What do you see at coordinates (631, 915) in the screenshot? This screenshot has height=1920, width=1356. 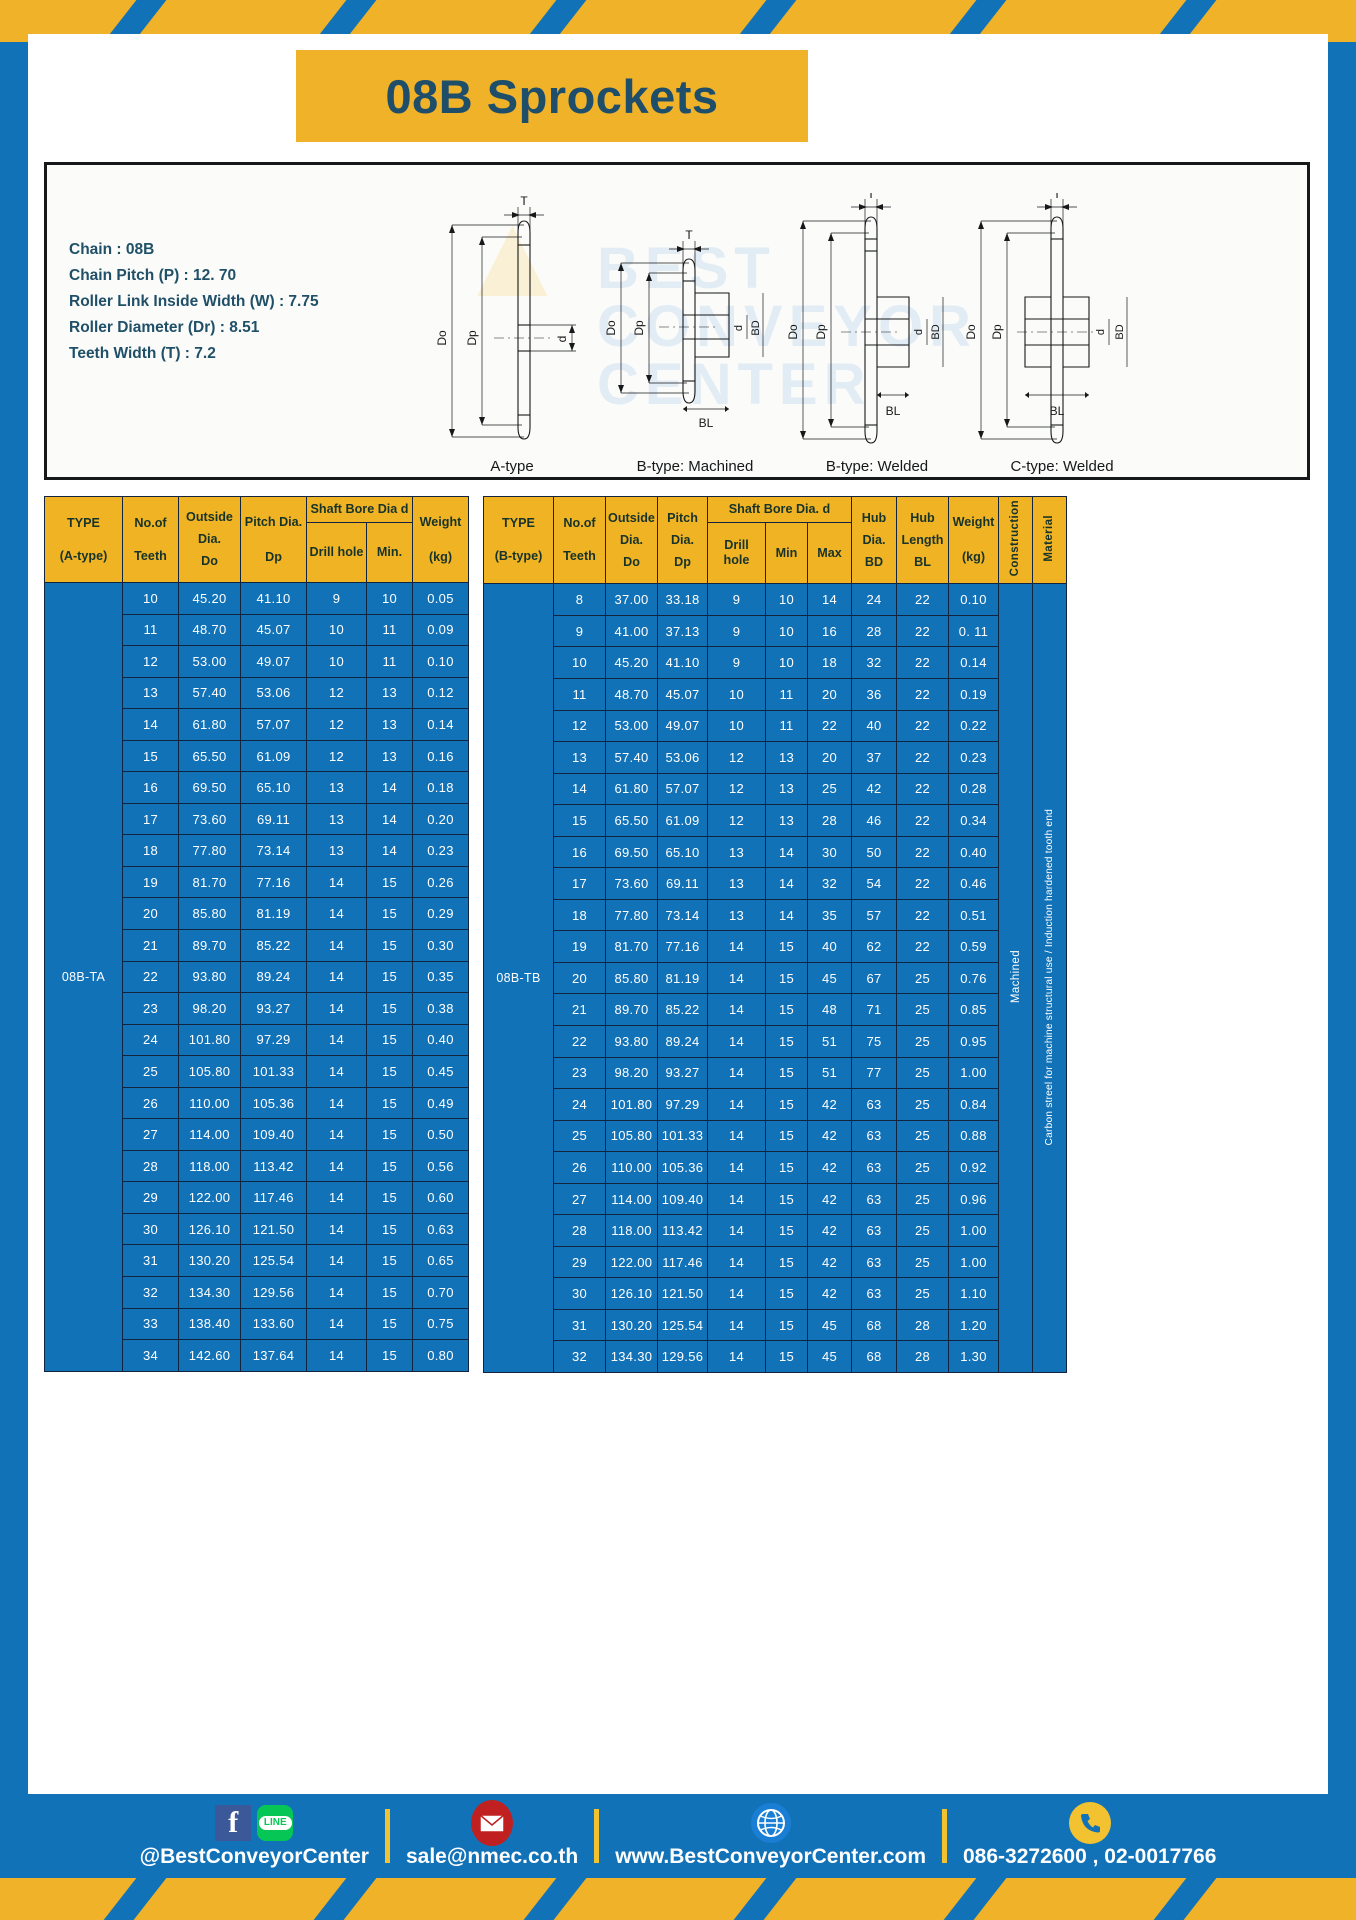 I see `cell-do: 77.80` at bounding box center [631, 915].